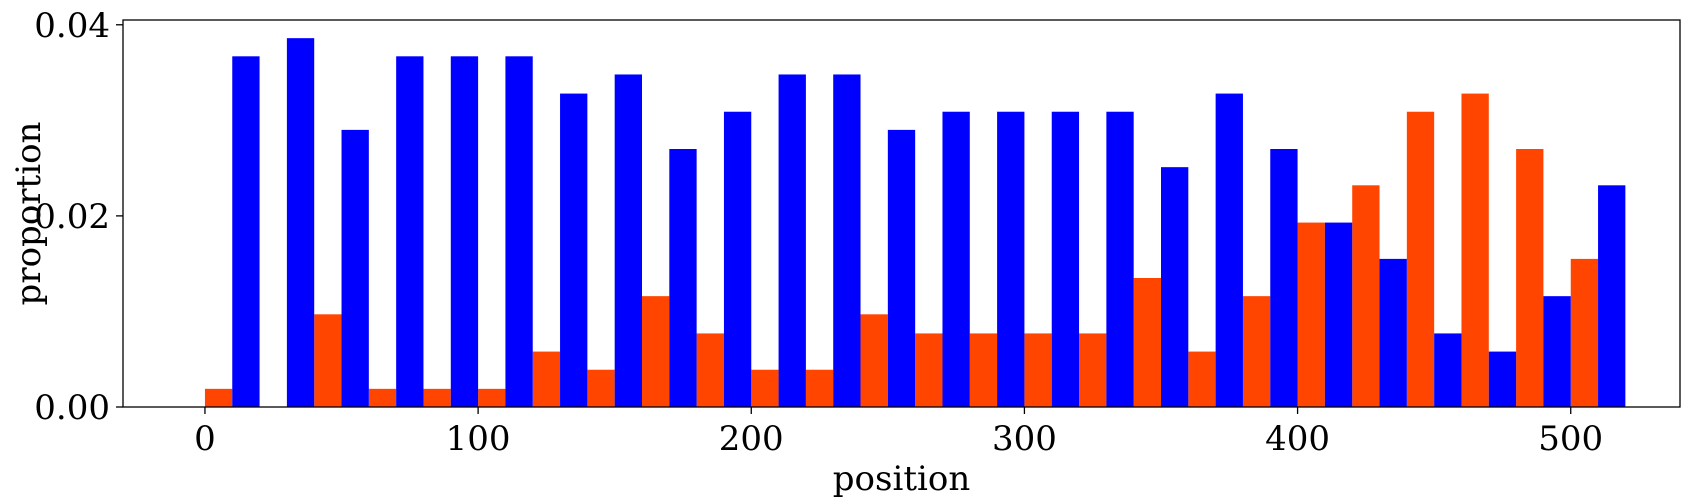  Describe the element at coordinates (1202, 379) in the screenshot. I see `bar-series0-bin18` at that location.